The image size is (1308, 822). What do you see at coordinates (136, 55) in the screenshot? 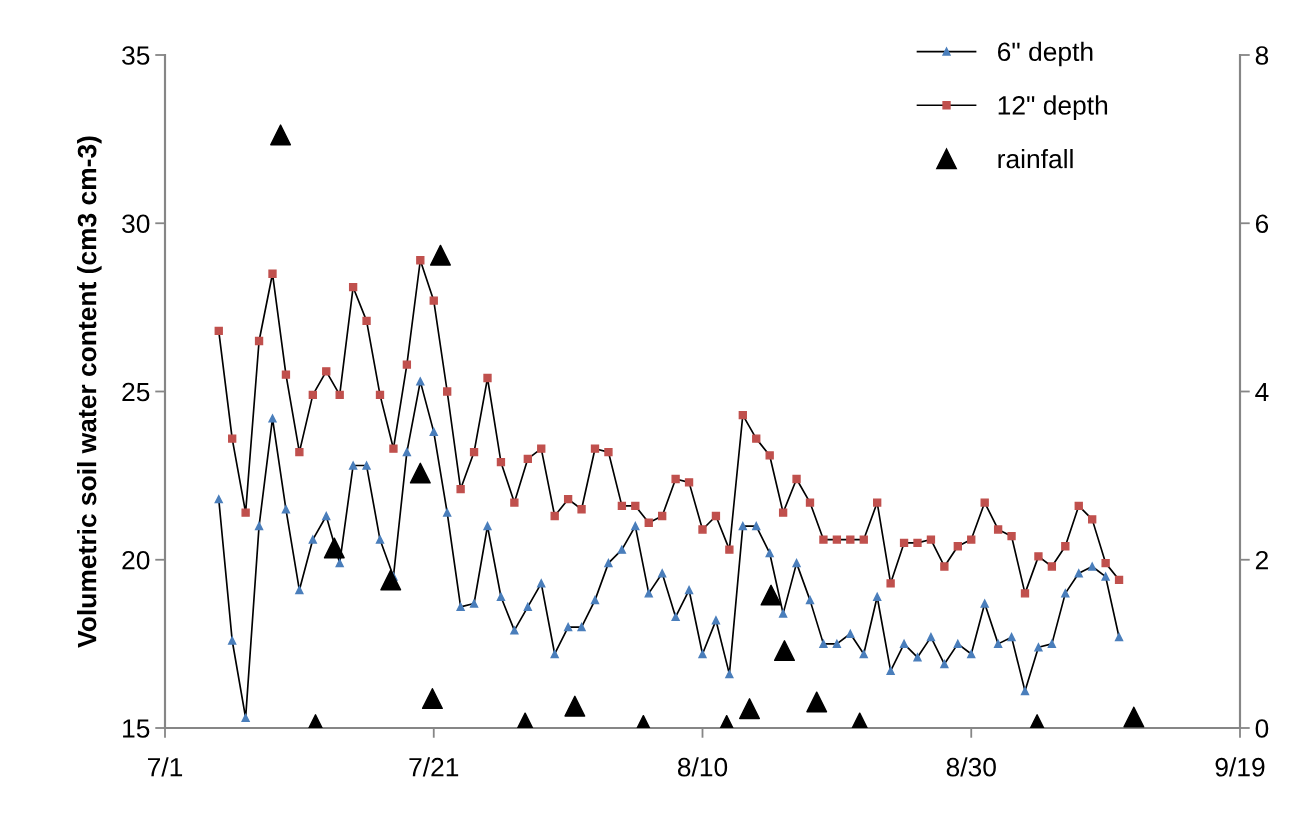
I see `y-tick-label: 35` at bounding box center [136, 55].